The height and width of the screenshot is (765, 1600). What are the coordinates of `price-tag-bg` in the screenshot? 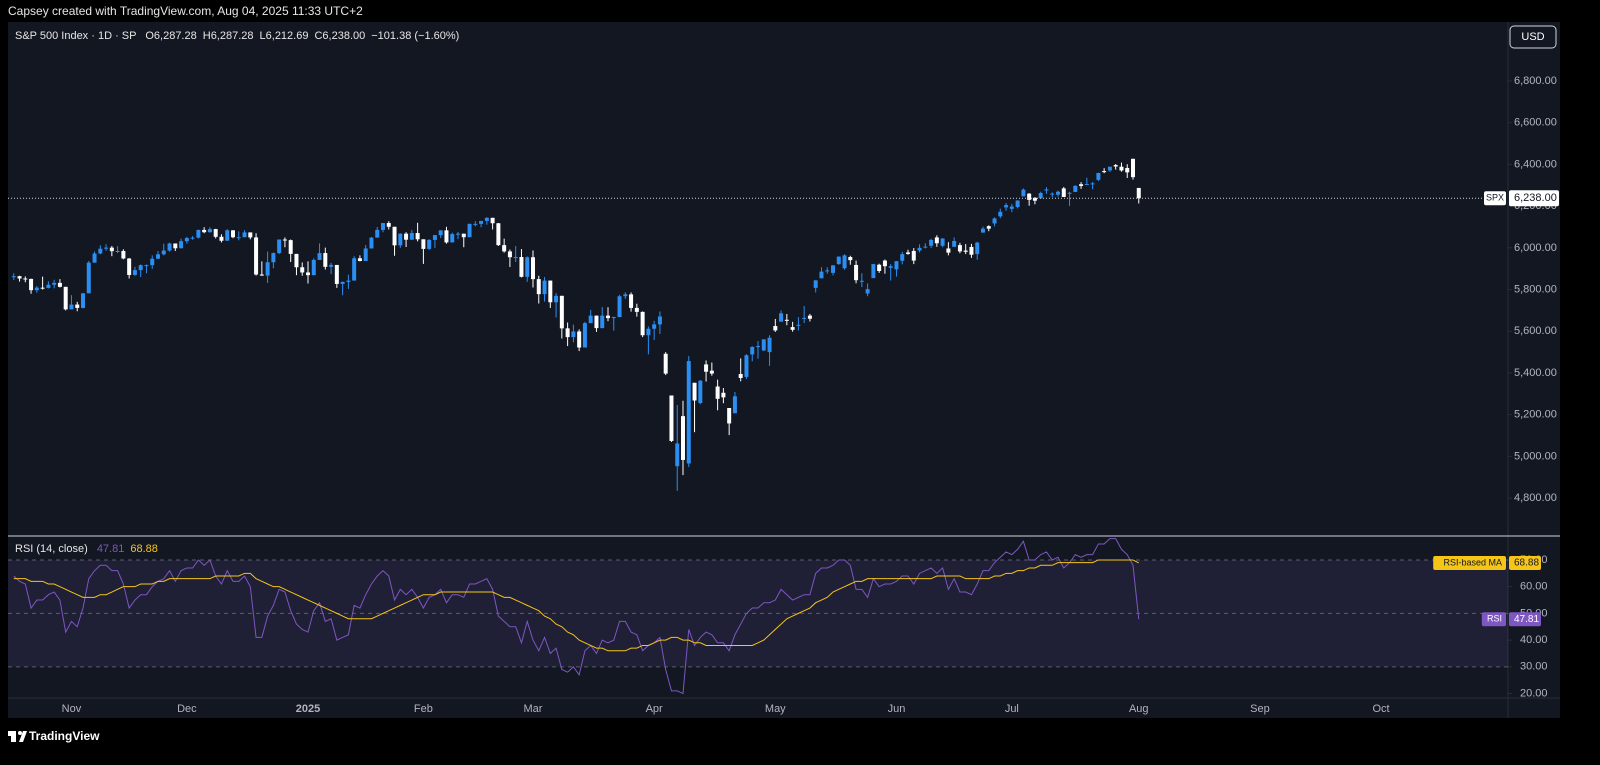 It's located at (1534, 198).